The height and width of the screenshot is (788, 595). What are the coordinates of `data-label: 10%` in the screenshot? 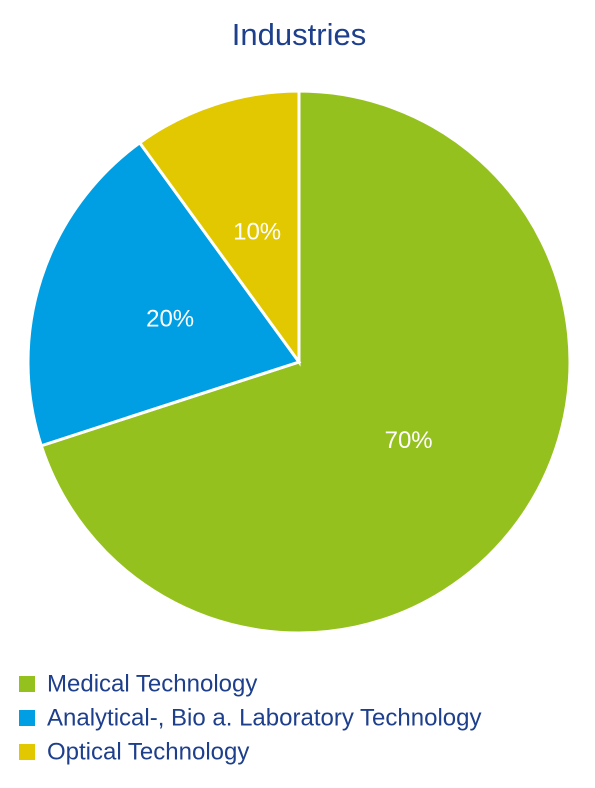 It's located at (257, 231).